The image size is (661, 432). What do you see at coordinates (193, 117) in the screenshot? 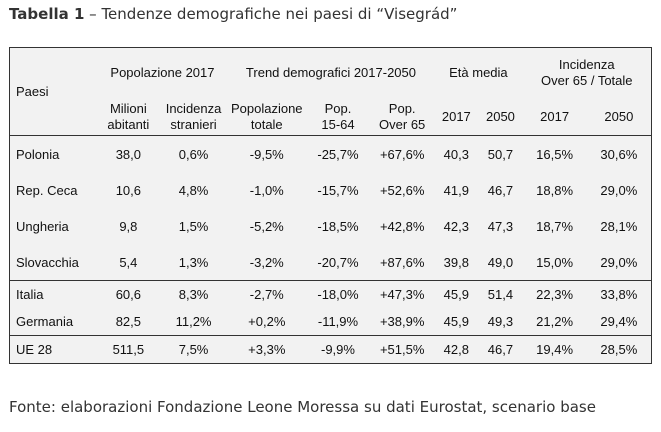
I see `subheader-stranieri: Incidenza stranieri` at bounding box center [193, 117].